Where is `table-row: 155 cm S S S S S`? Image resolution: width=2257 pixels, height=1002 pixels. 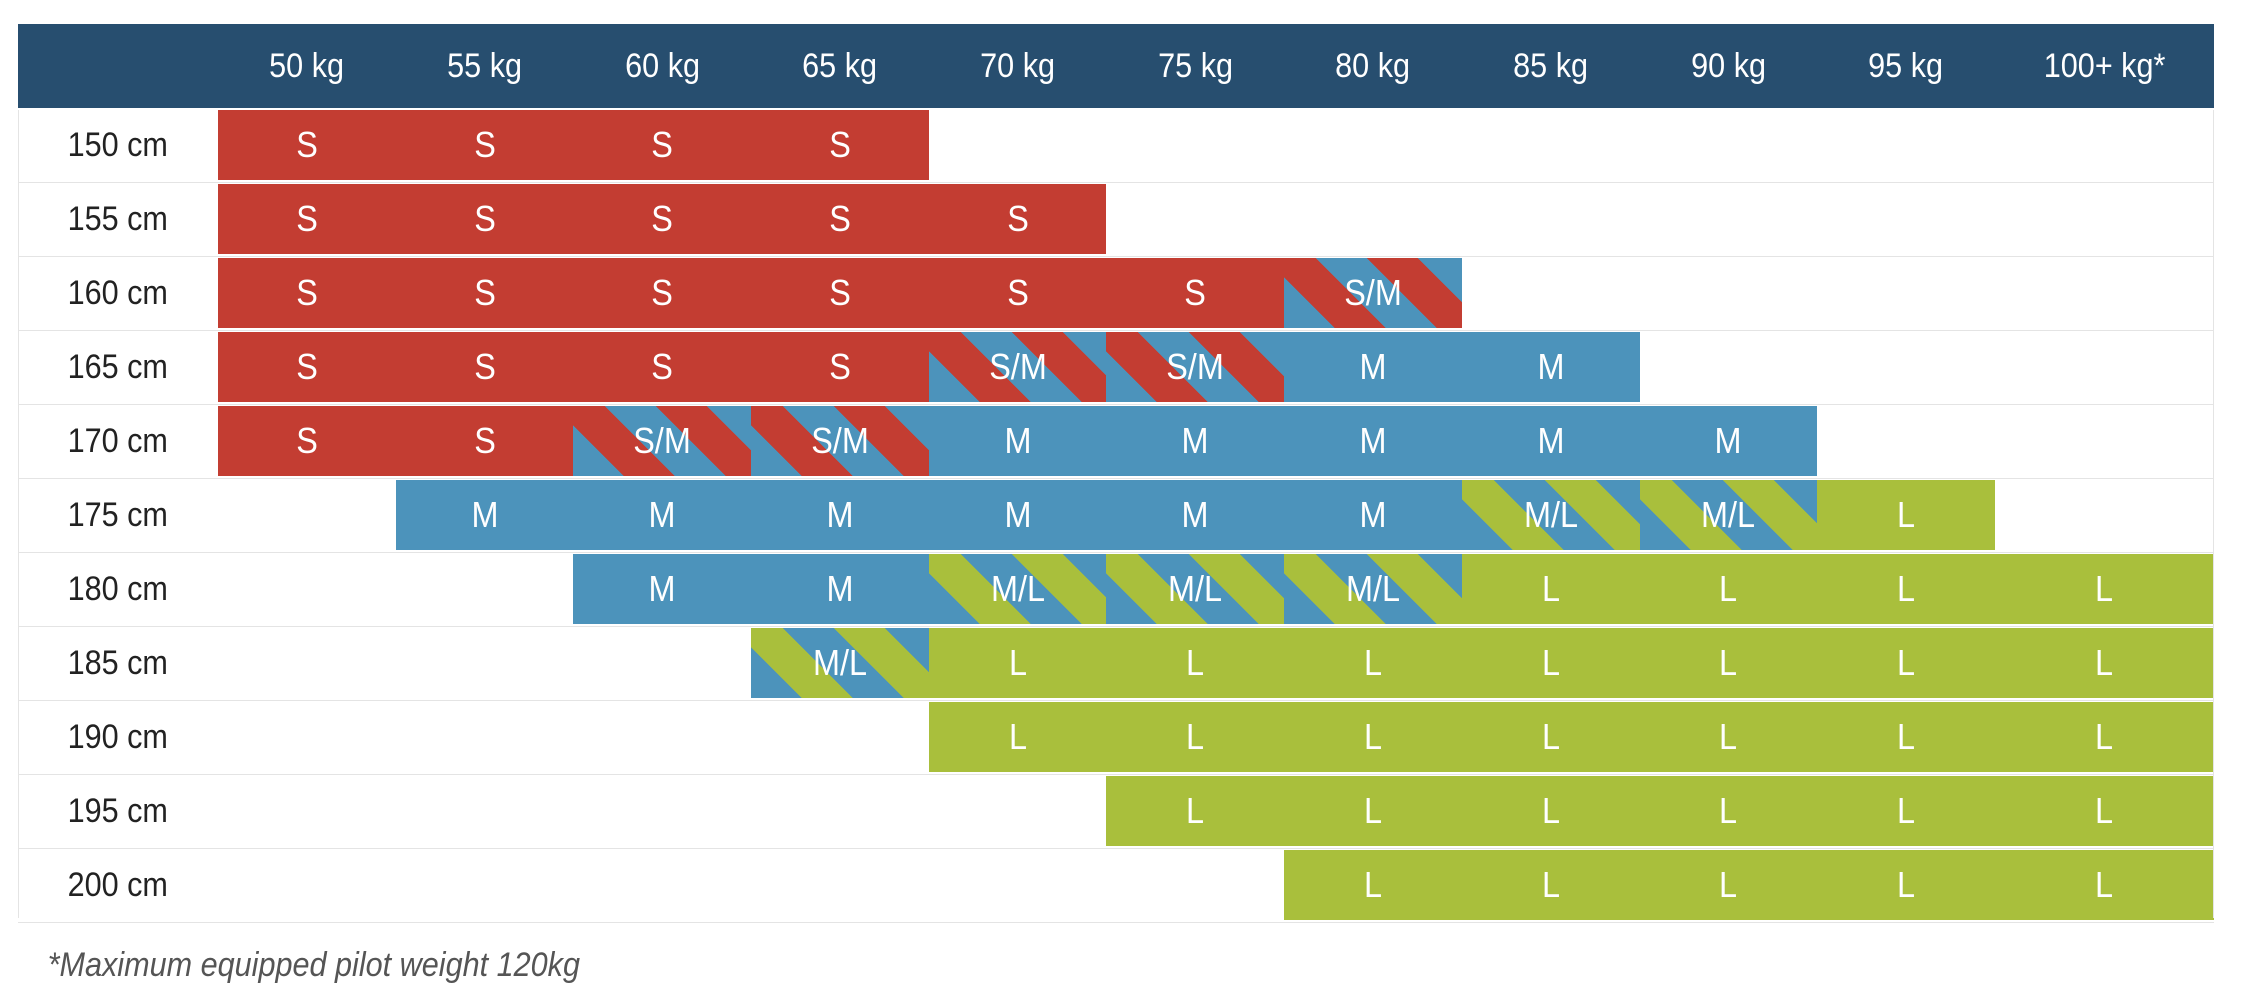
table-row: 155 cm S S S S S is located at coordinates (1116, 220).